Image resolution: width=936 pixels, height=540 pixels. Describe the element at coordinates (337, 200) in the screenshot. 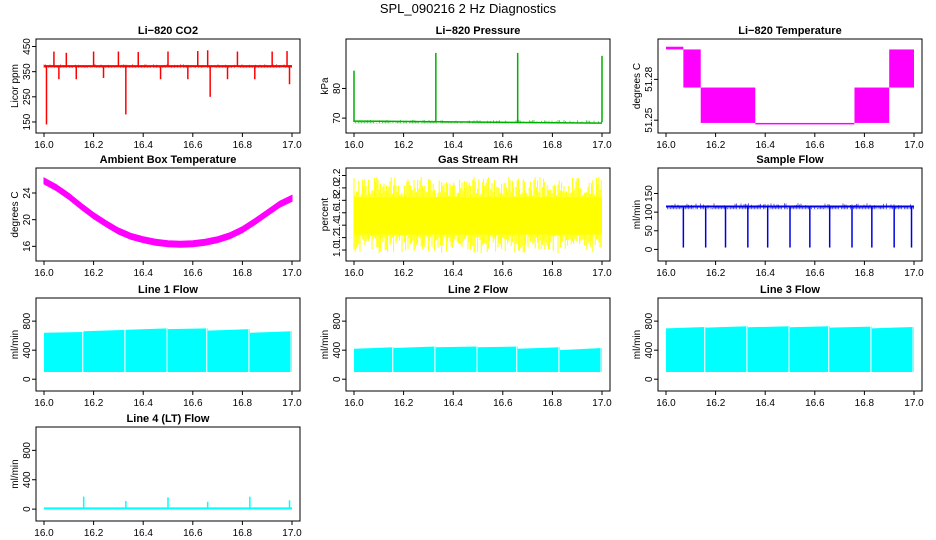

I see `y-tick-label: 1.8` at that location.